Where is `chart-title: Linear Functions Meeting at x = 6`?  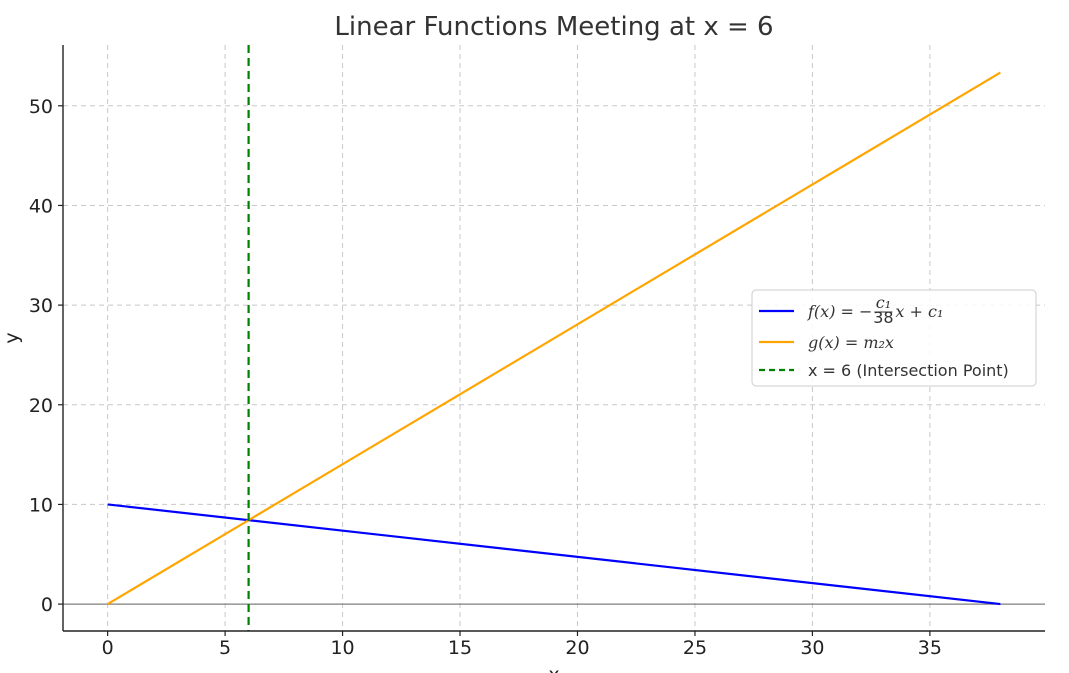
chart-title: Linear Functions Meeting at x = 6 is located at coordinates (553, 27).